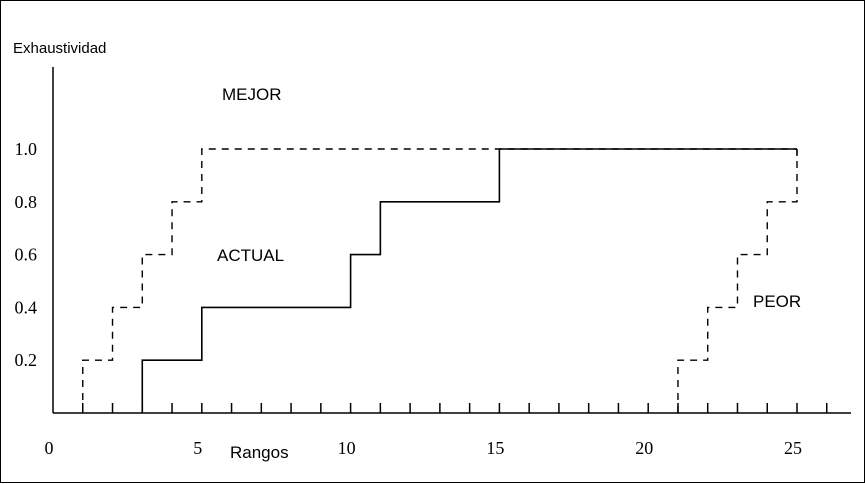 This screenshot has width=865, height=484. I want to click on x-tick-label: 25, so click(793, 448).